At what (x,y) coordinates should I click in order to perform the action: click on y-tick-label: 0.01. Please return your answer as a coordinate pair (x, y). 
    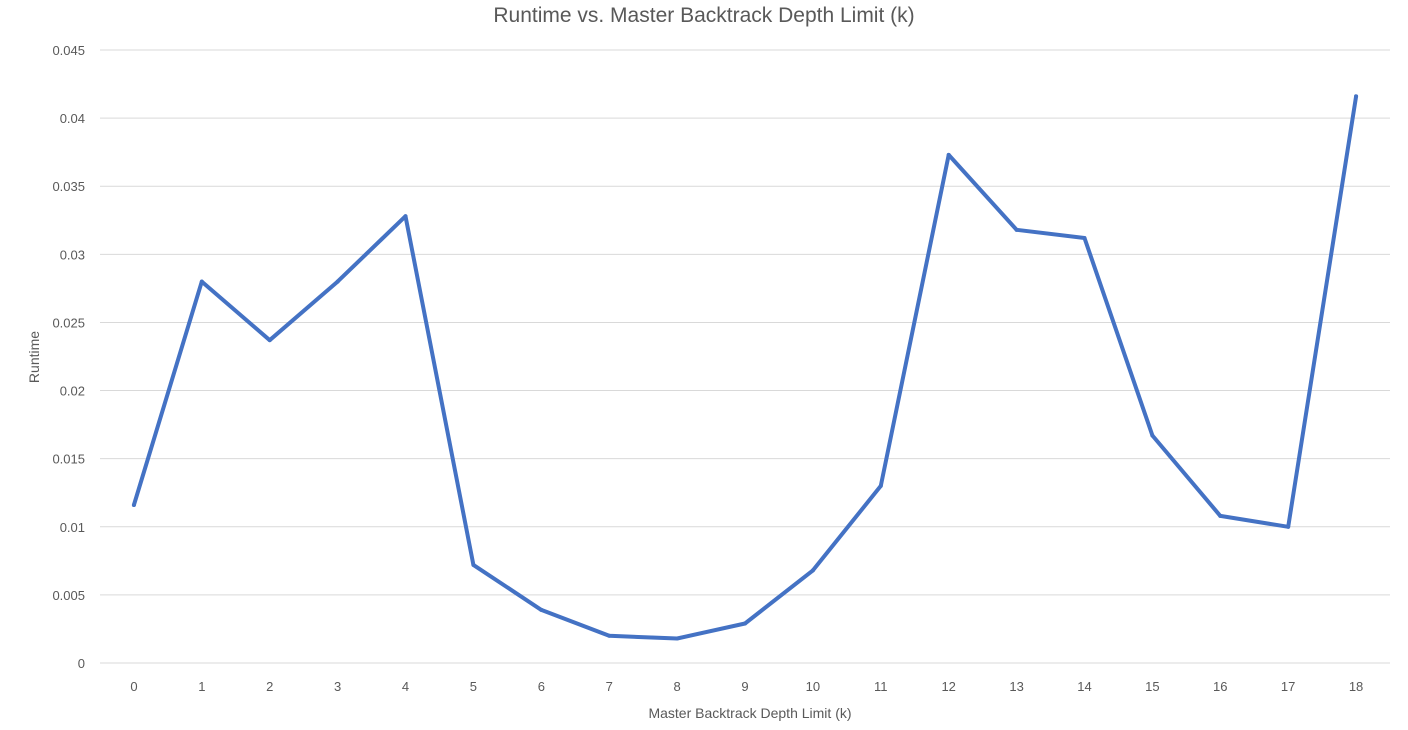
    Looking at the image, I should click on (72, 527).